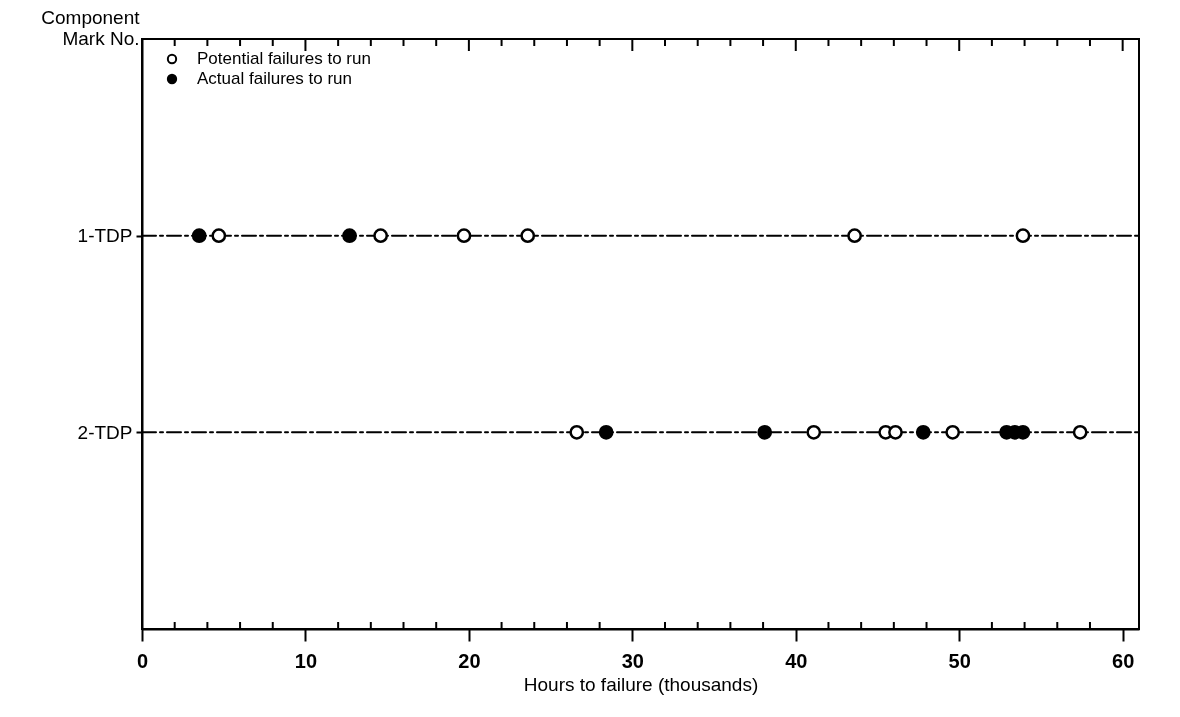  I want to click on x-tick-label: 10, so click(306, 660).